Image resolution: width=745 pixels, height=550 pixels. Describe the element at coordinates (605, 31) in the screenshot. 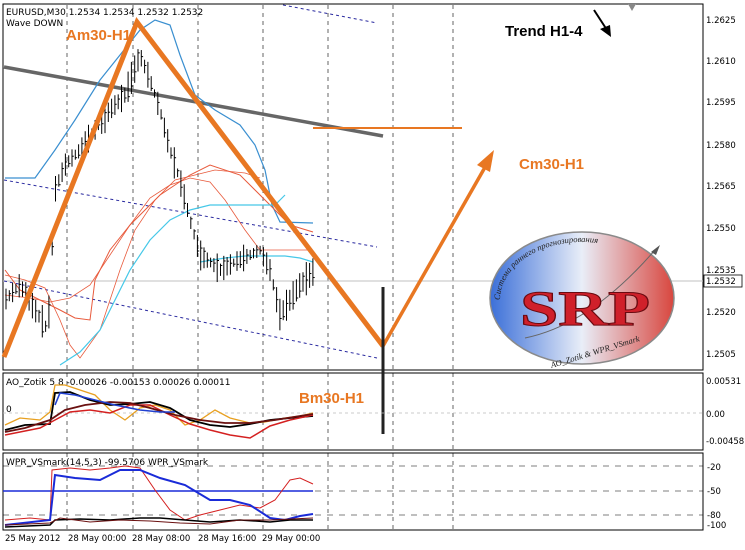

I see `trend-arrow-icon` at that location.